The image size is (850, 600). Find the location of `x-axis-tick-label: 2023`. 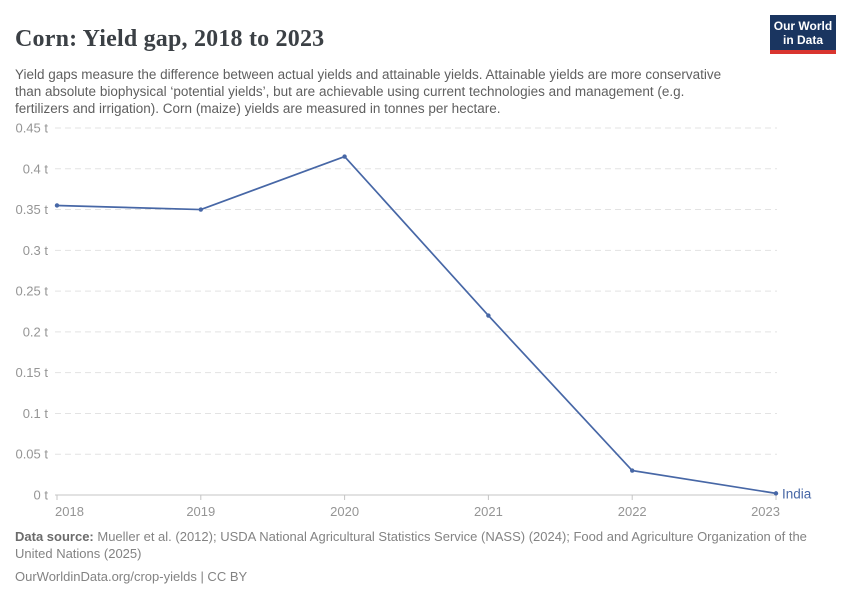

x-axis-tick-label: 2023 is located at coordinates (765, 511).